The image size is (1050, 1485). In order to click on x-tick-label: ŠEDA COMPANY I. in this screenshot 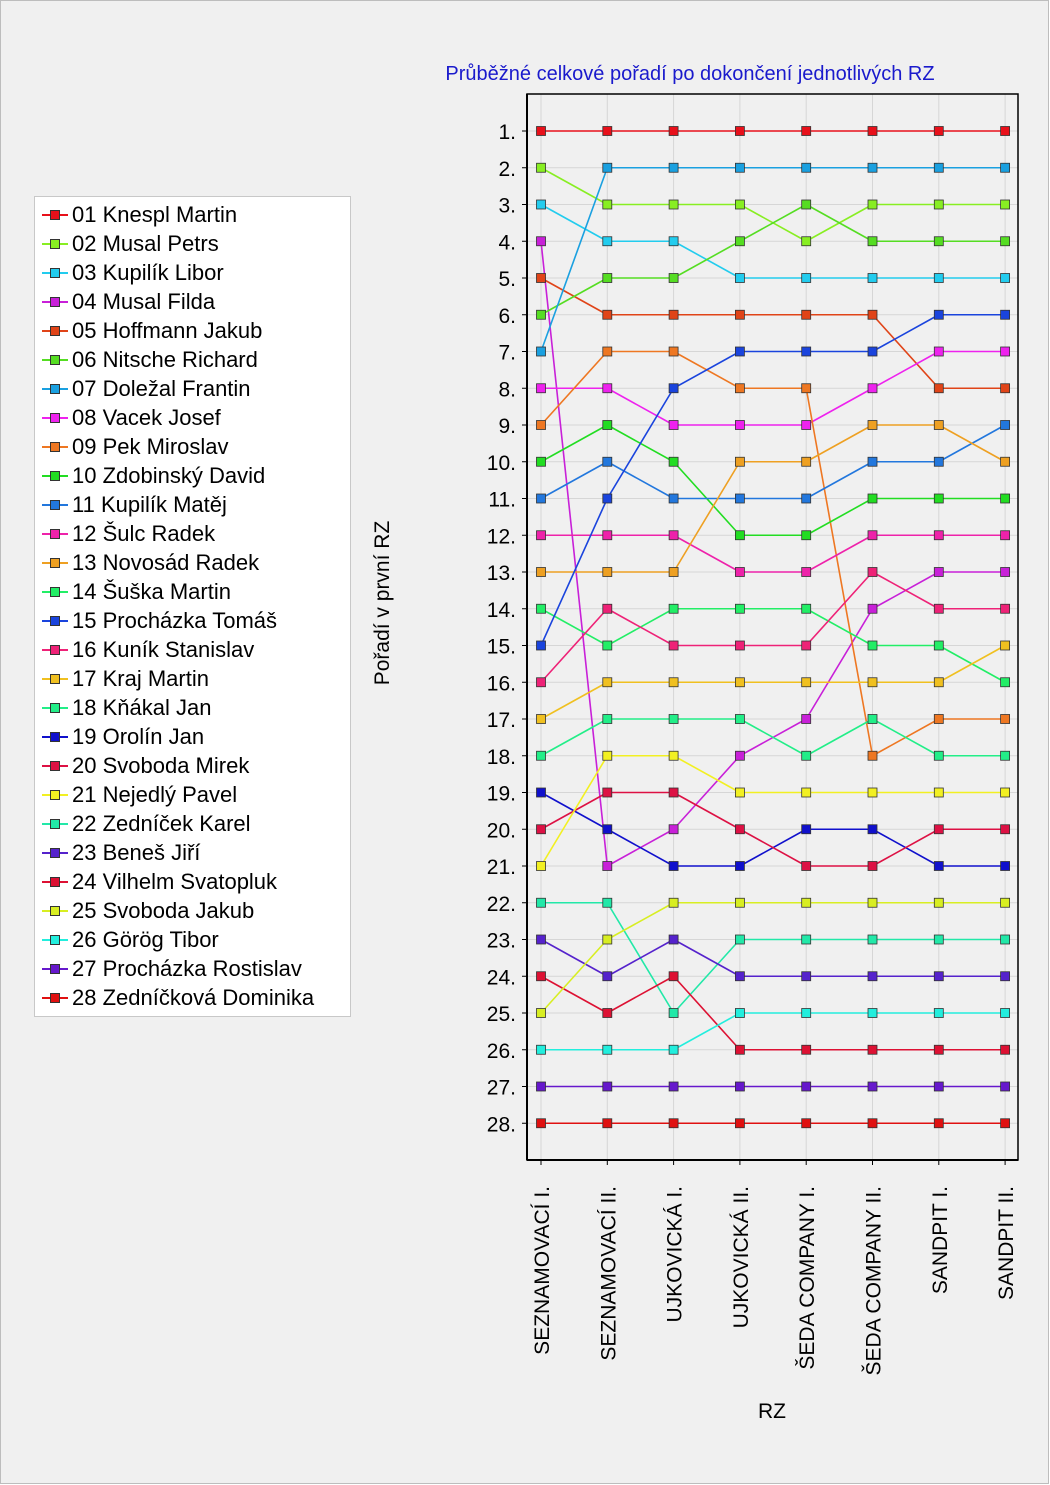, I will do `click(807, 1278)`.